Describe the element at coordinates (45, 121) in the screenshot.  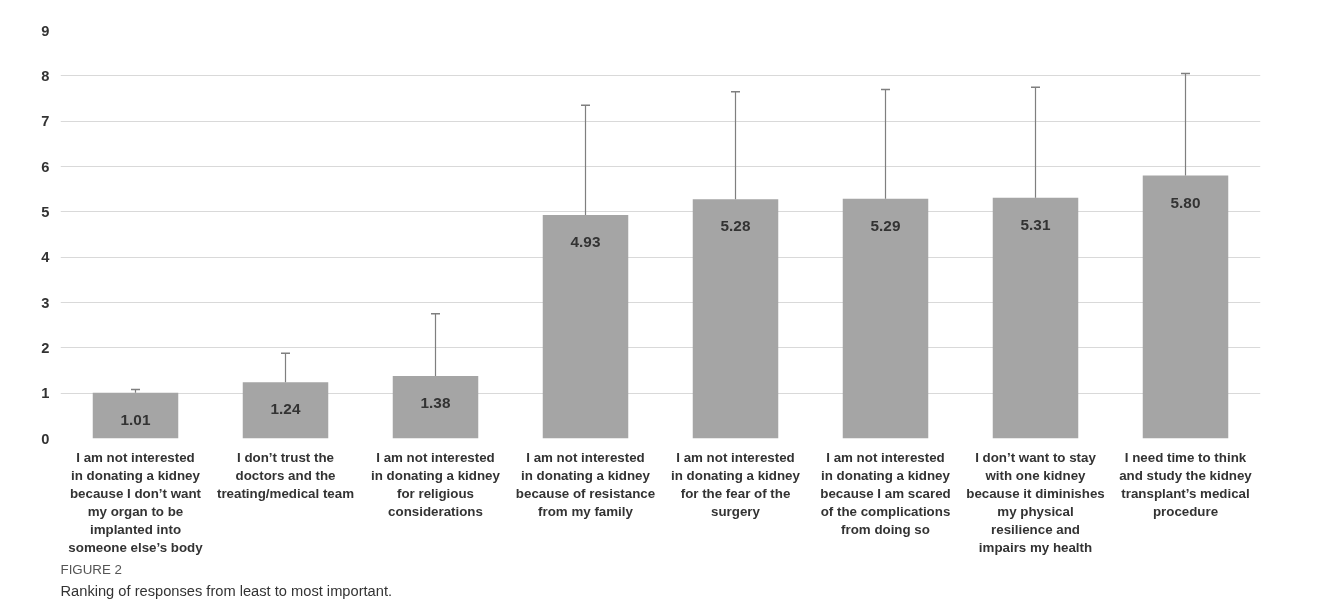
I see `y-tick-label: 7` at that location.